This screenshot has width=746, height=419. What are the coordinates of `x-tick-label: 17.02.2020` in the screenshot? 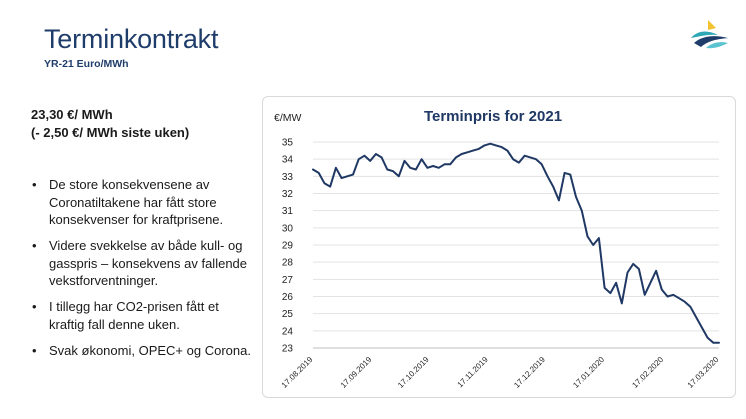 It's located at (647, 372).